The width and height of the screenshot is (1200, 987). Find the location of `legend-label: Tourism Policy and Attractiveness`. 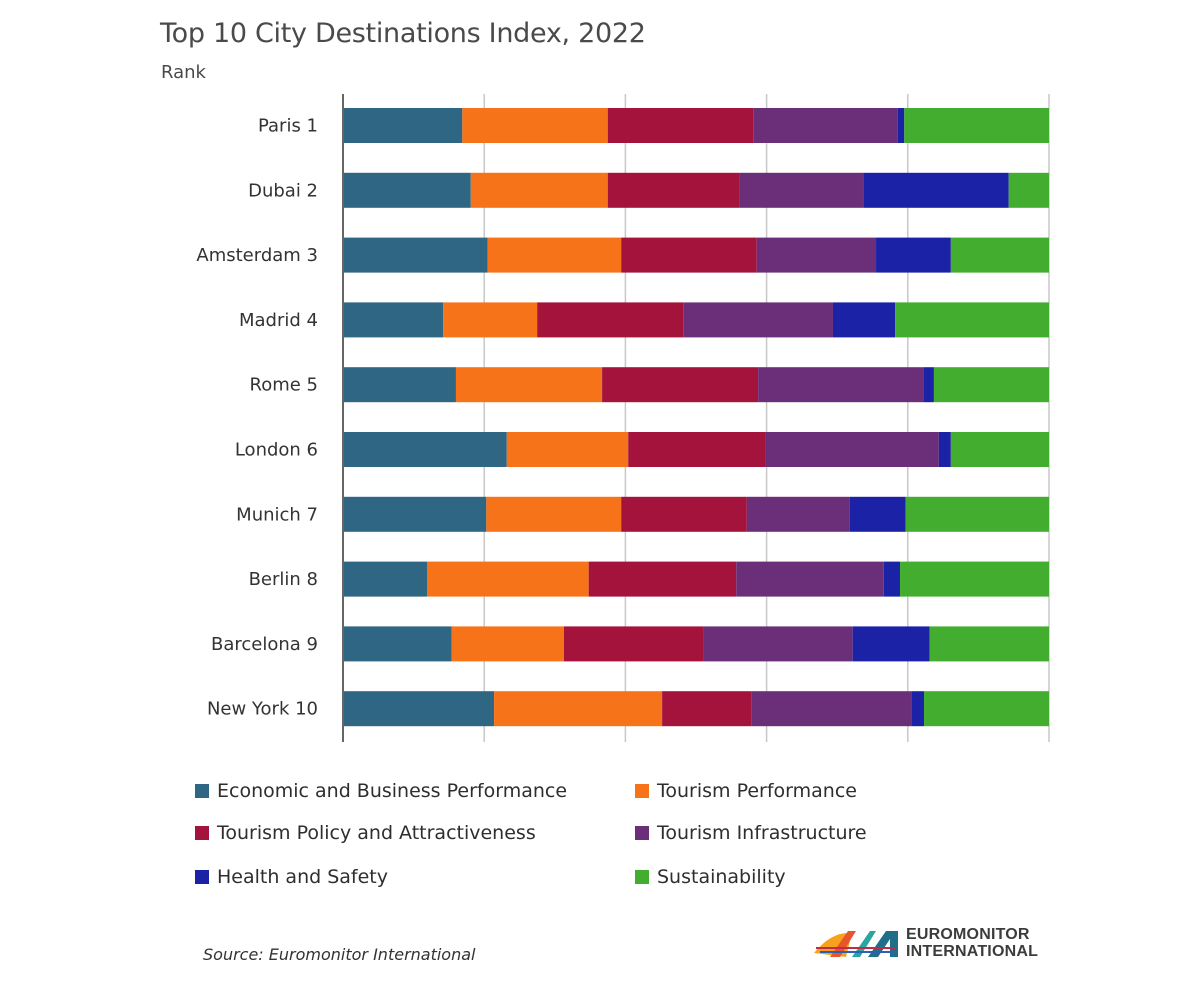

legend-label: Tourism Policy and Attractiveness is located at coordinates (376, 833).